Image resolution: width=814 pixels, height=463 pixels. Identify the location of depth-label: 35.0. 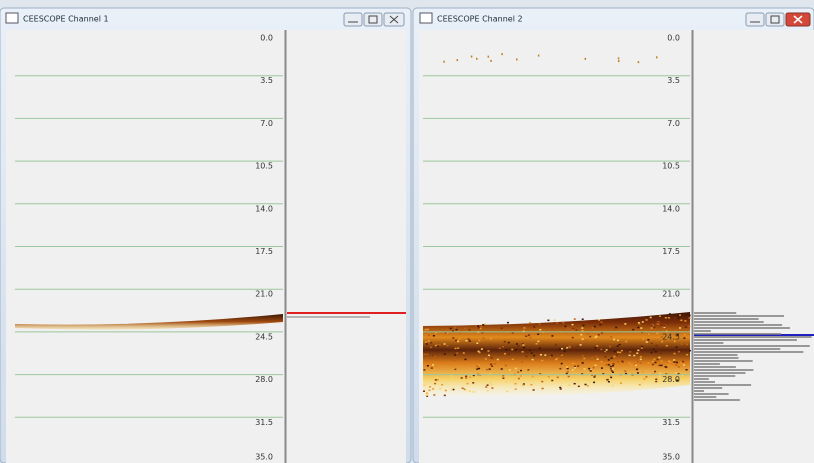
(264, 457).